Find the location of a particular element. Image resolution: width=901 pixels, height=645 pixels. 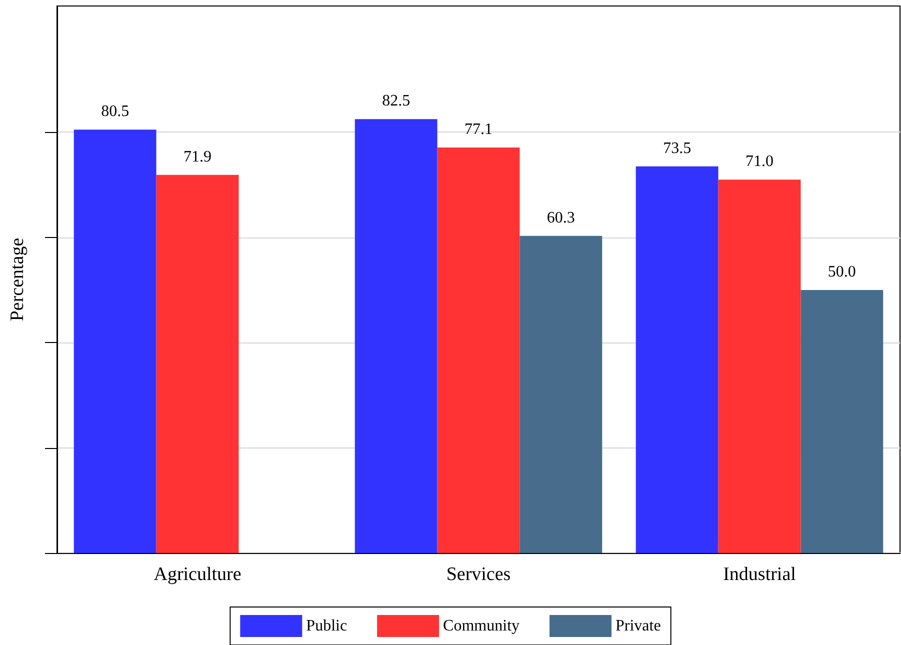

data-label: 73.5 is located at coordinates (677, 148).